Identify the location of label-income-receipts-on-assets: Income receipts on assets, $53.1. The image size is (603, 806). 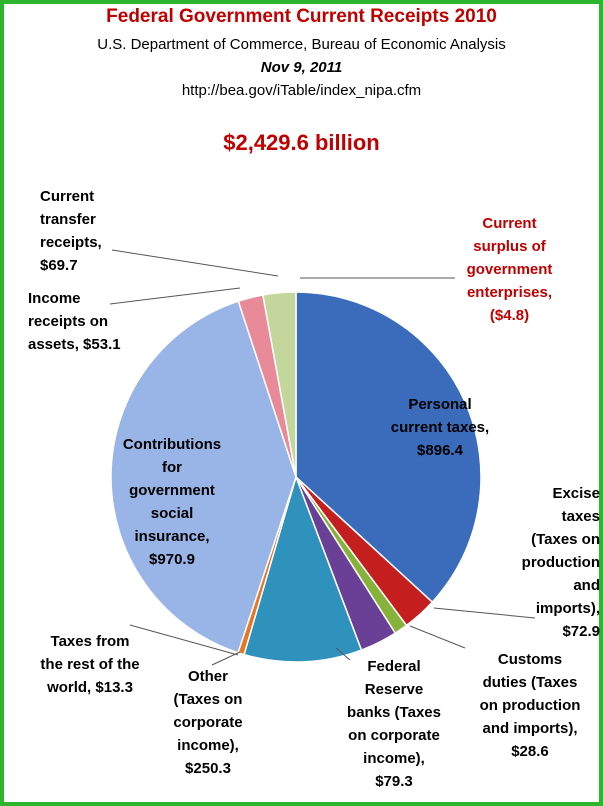
(83, 321).